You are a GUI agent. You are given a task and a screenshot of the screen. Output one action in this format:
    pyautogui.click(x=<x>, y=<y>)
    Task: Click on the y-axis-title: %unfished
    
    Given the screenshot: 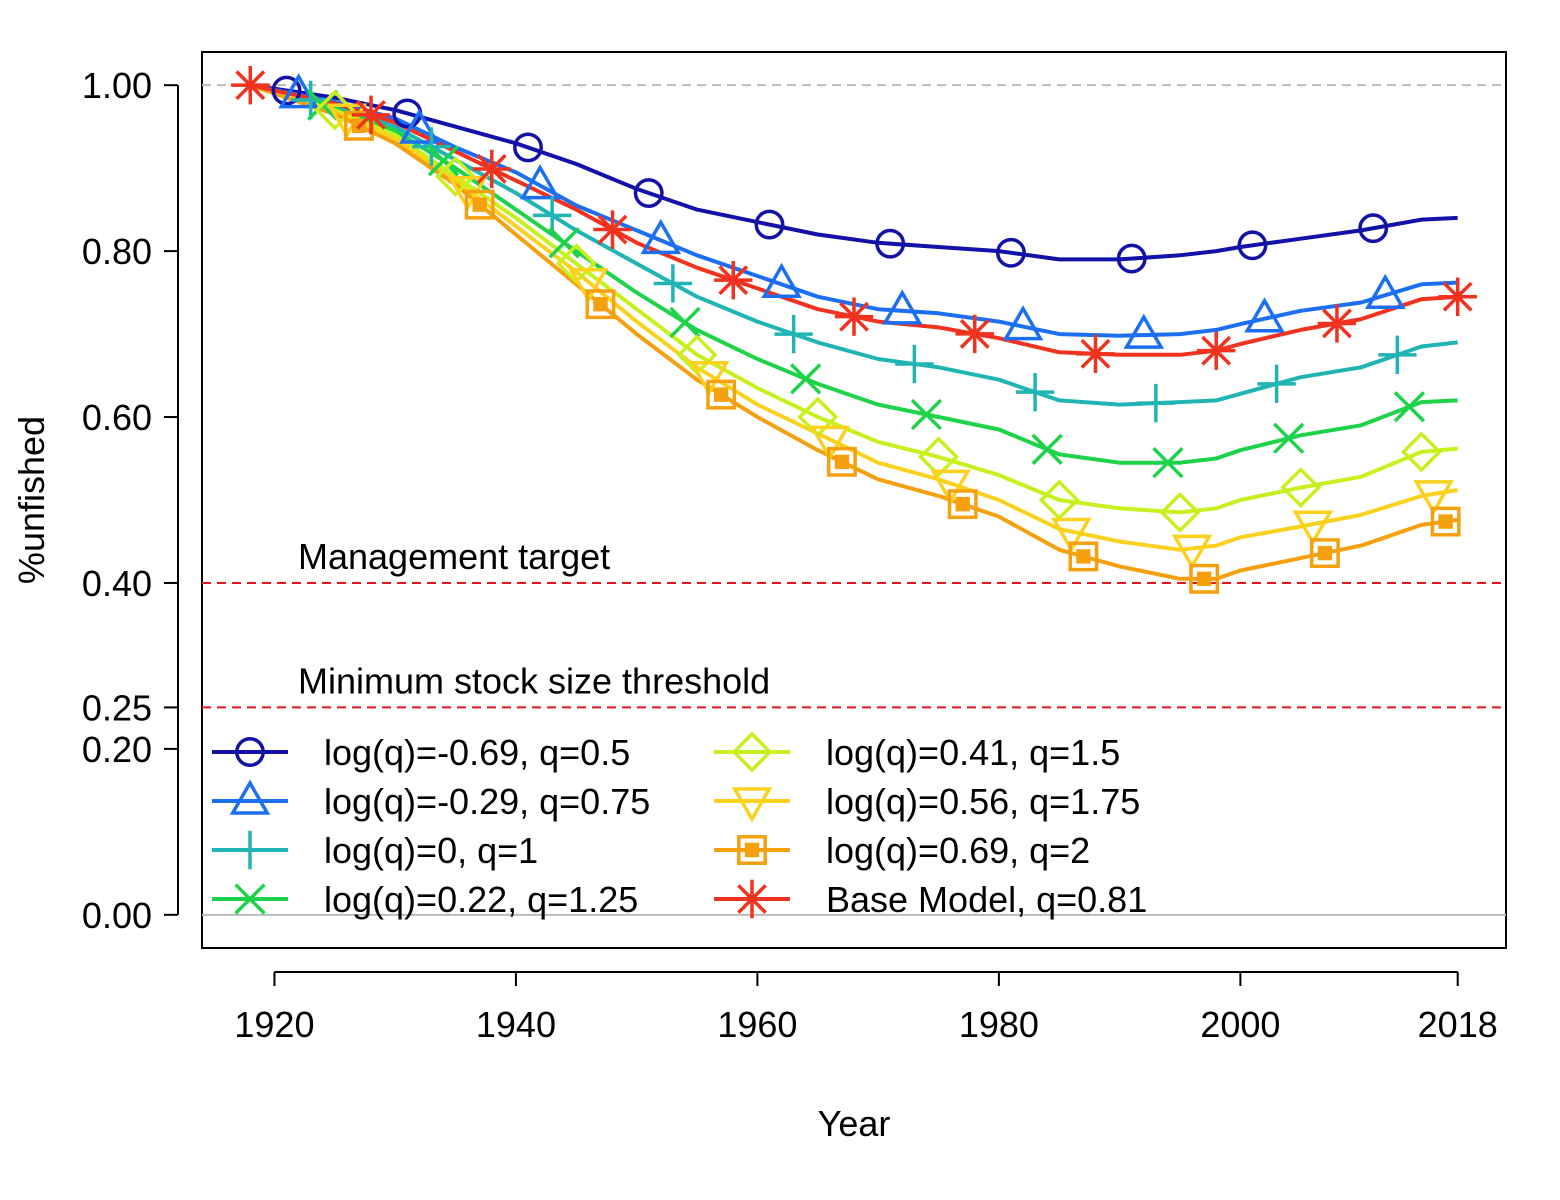 What is the action you would take?
    pyautogui.click(x=31, y=500)
    